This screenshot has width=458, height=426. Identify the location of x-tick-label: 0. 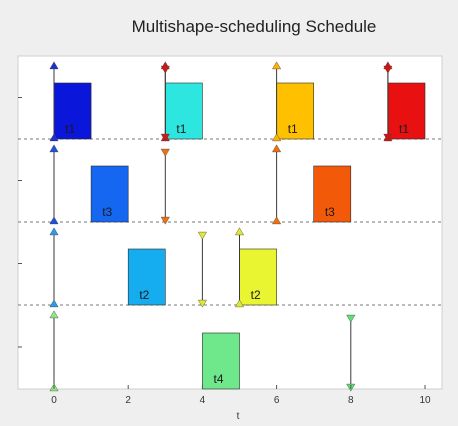
(54, 400).